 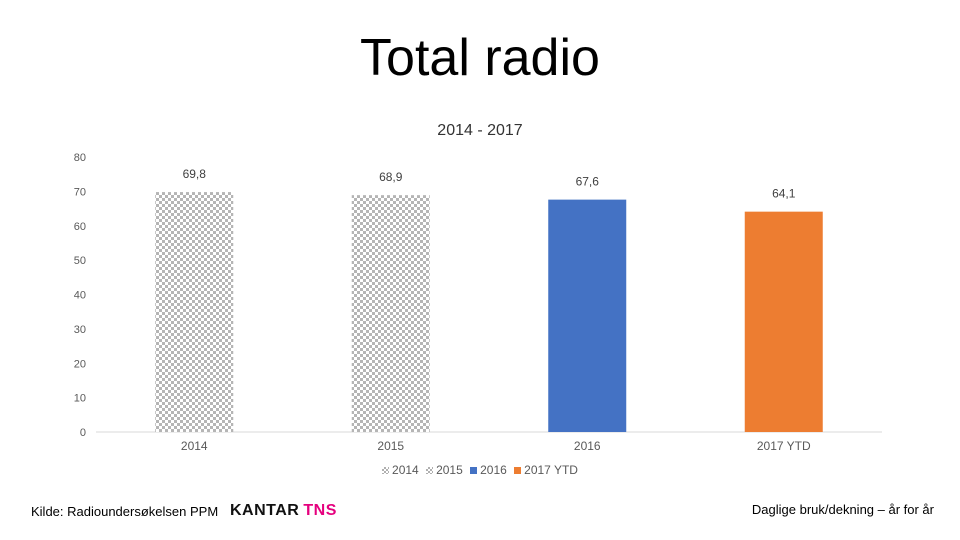 What do you see at coordinates (80, 158) in the screenshot?
I see `y-tick-label: 80` at bounding box center [80, 158].